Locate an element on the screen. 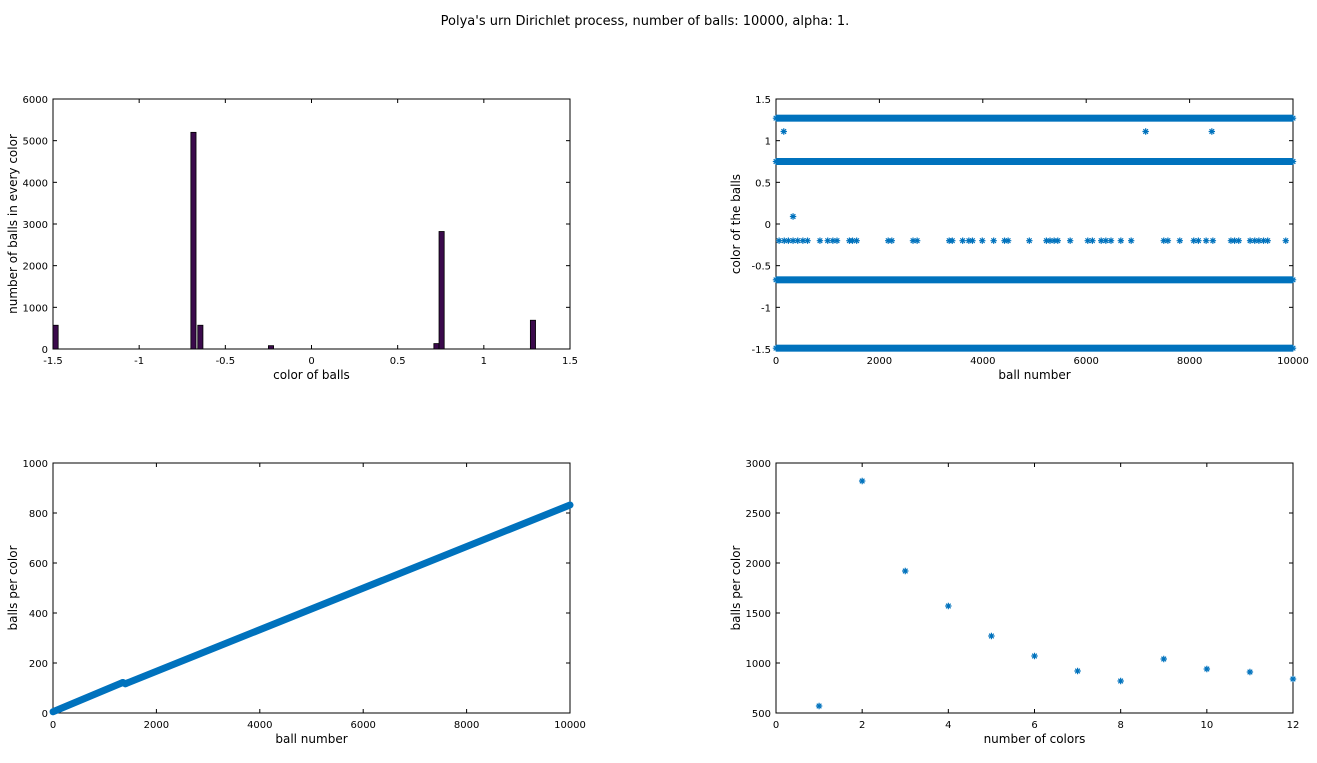 Image resolution: width=1317 pixels, height=763 pixels. y-tick-label: 1 is located at coordinates (768, 142).